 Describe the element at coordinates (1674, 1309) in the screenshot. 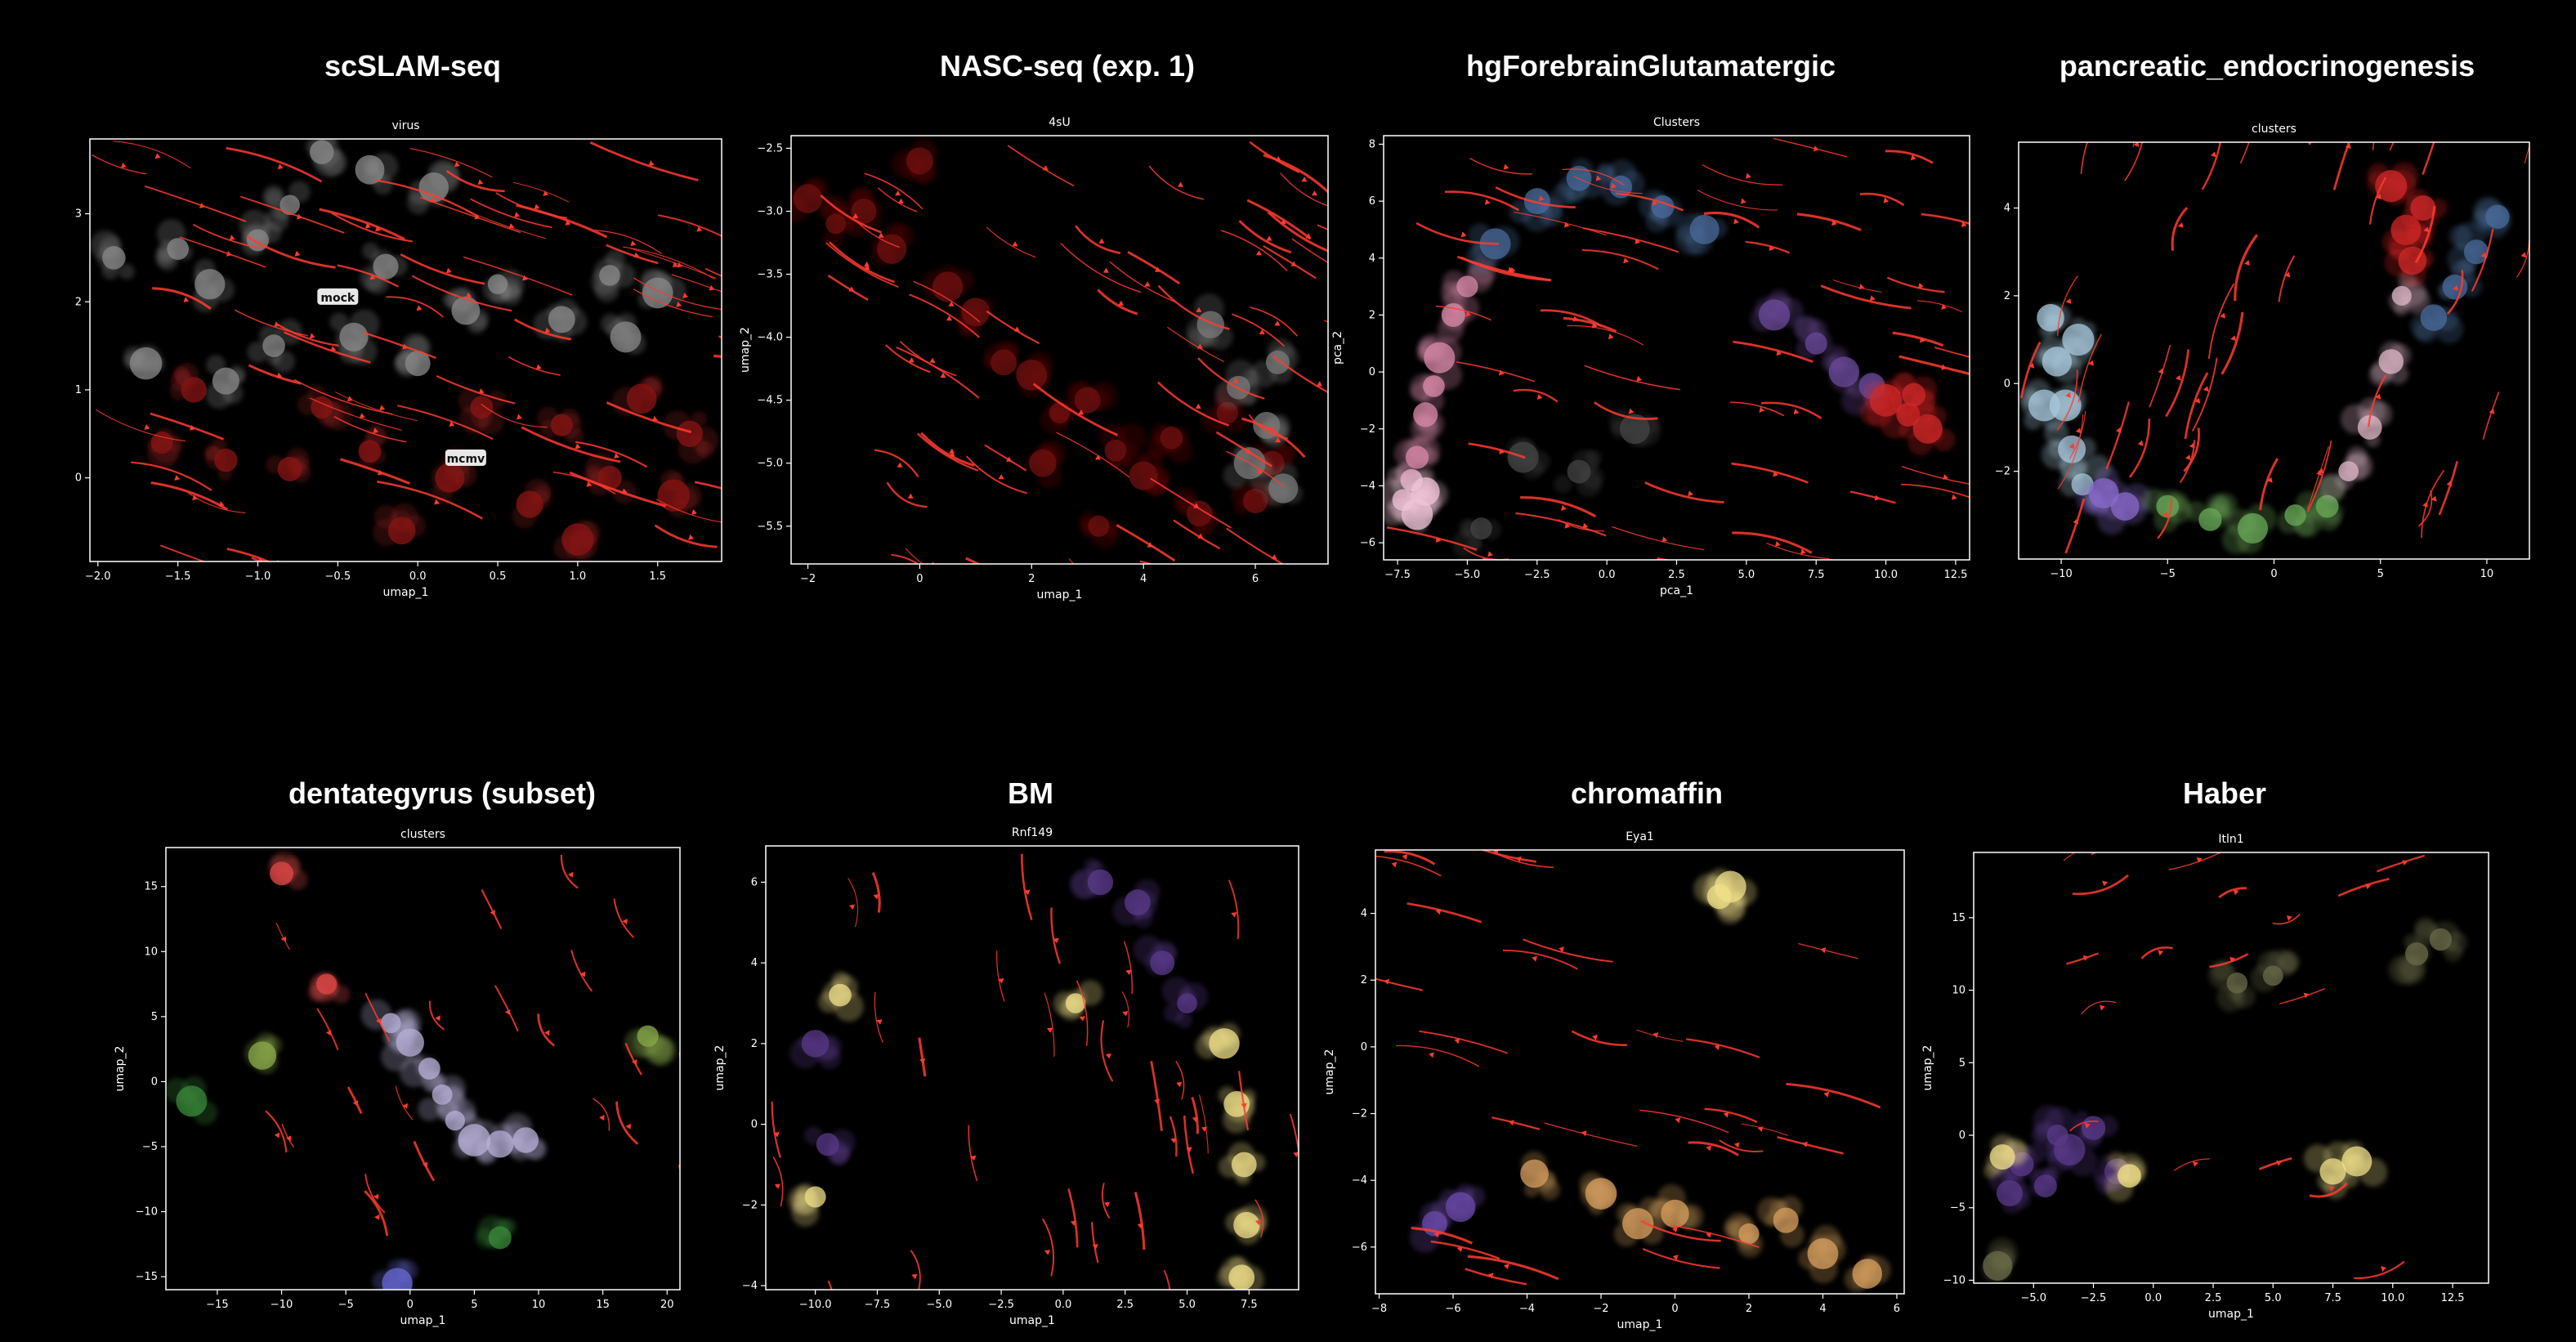

I see `x-tick-label: 0` at that location.